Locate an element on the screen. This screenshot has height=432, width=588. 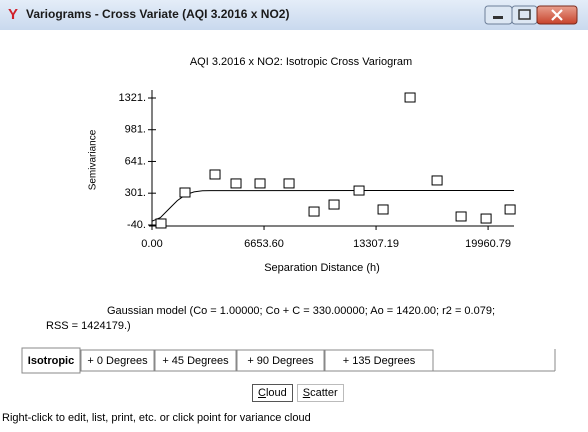
button: Scatter is located at coordinates (320, 393).